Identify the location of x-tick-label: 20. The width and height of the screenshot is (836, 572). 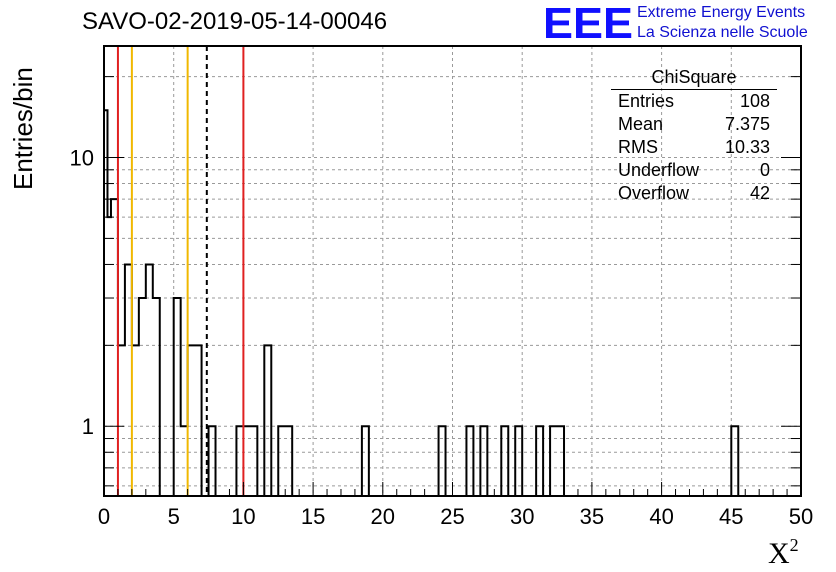
(383, 516).